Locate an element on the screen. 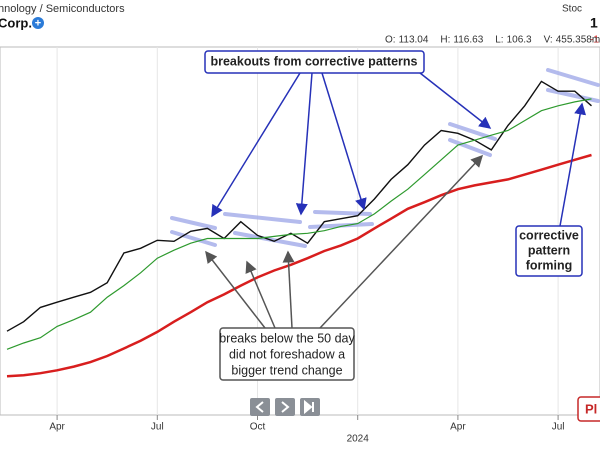 This screenshot has width=600, height=450. next-button is located at coordinates (285, 407).